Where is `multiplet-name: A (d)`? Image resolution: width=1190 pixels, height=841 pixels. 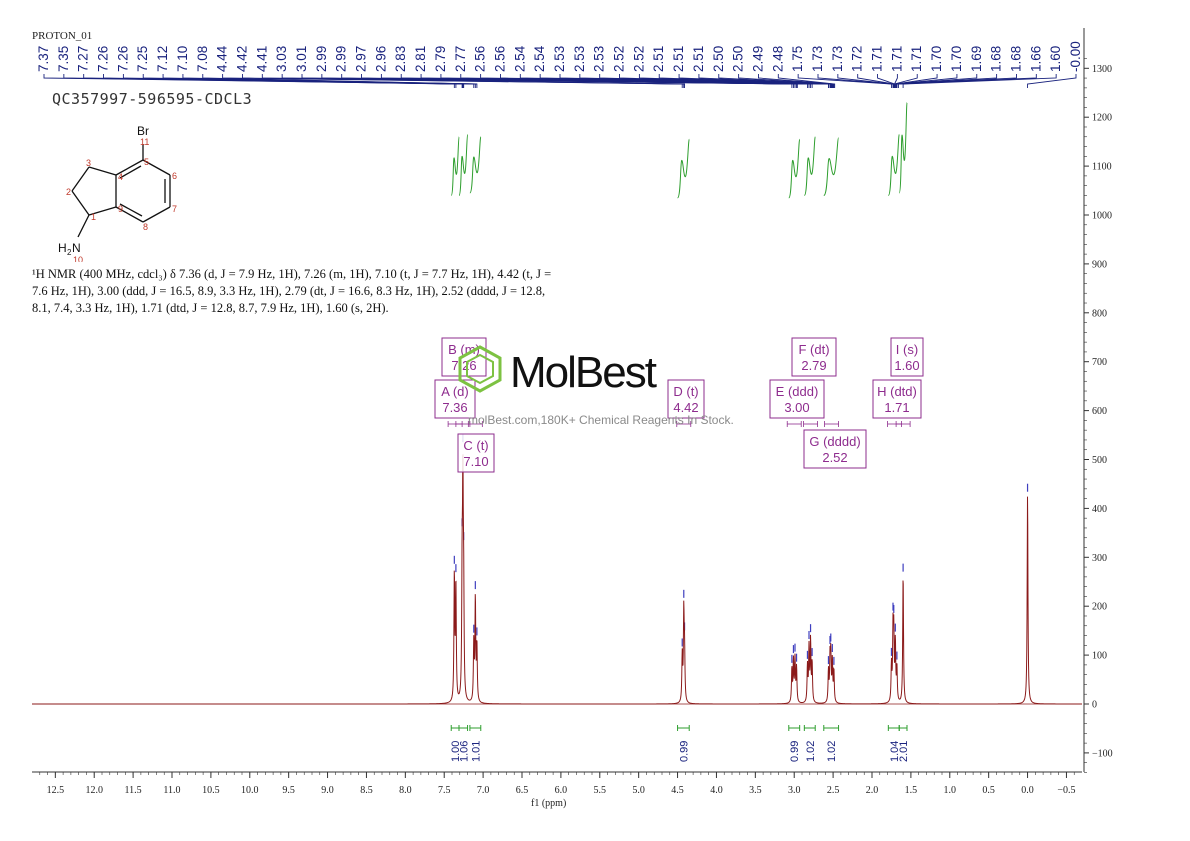 multiplet-name: A (d) is located at coordinates (454, 391).